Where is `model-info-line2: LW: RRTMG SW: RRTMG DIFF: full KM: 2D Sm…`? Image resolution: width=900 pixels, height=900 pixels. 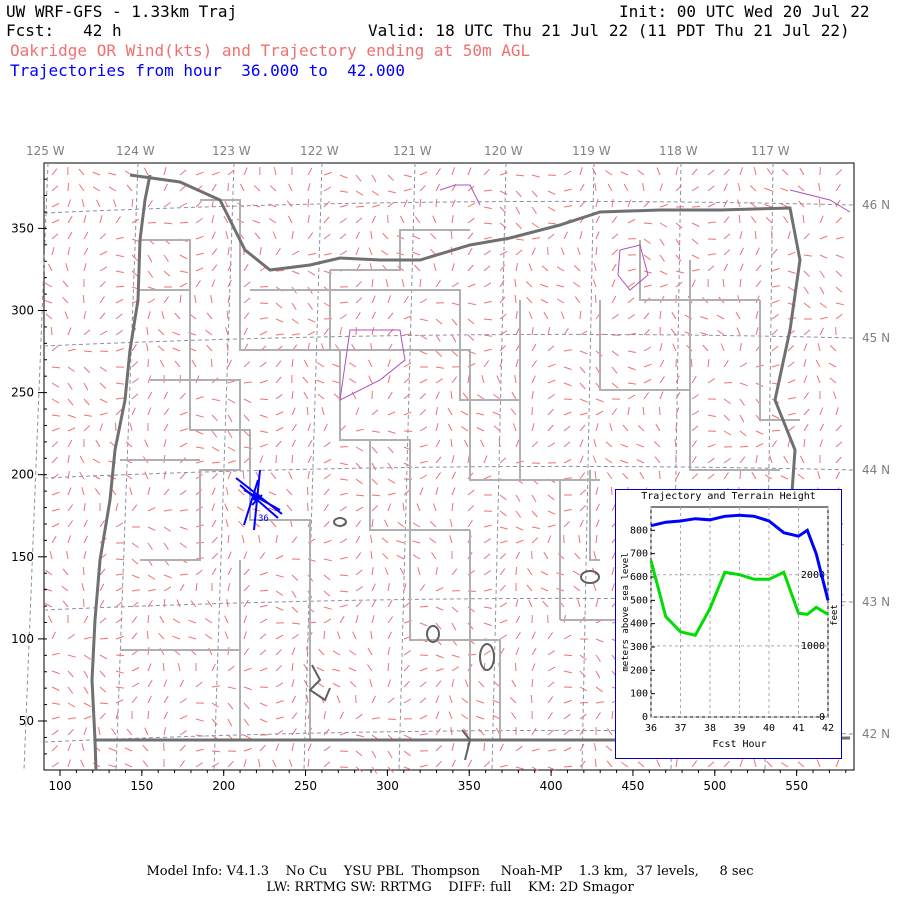 model-info-line2: LW: RRTMG SW: RRTMG DIFF: full KM: 2D Sm… is located at coordinates (450, 887).